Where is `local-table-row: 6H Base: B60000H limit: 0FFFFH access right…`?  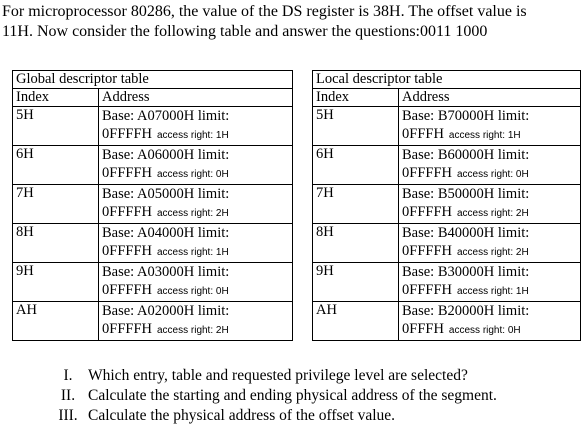
local-table-row: 6H Base: B60000H limit: 0FFFFH access right… is located at coordinates (446, 165).